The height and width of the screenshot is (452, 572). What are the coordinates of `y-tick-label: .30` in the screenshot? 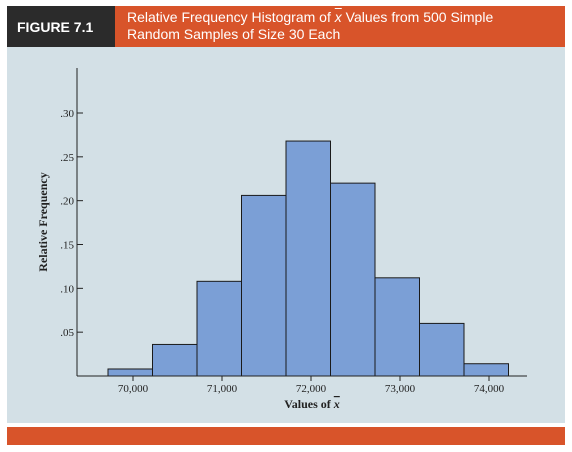 It's located at (67, 114).